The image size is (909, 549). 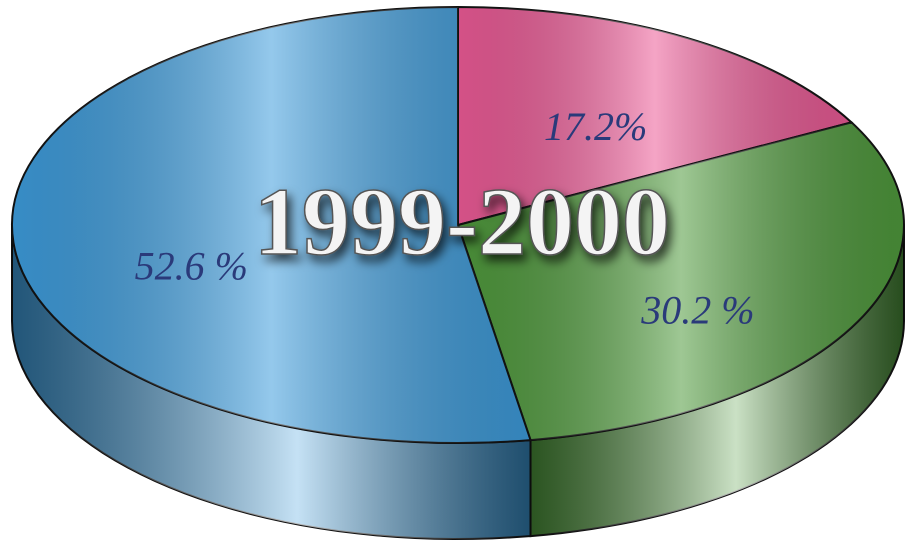 I want to click on chart-title: 1999-2000, so click(x=462, y=221).